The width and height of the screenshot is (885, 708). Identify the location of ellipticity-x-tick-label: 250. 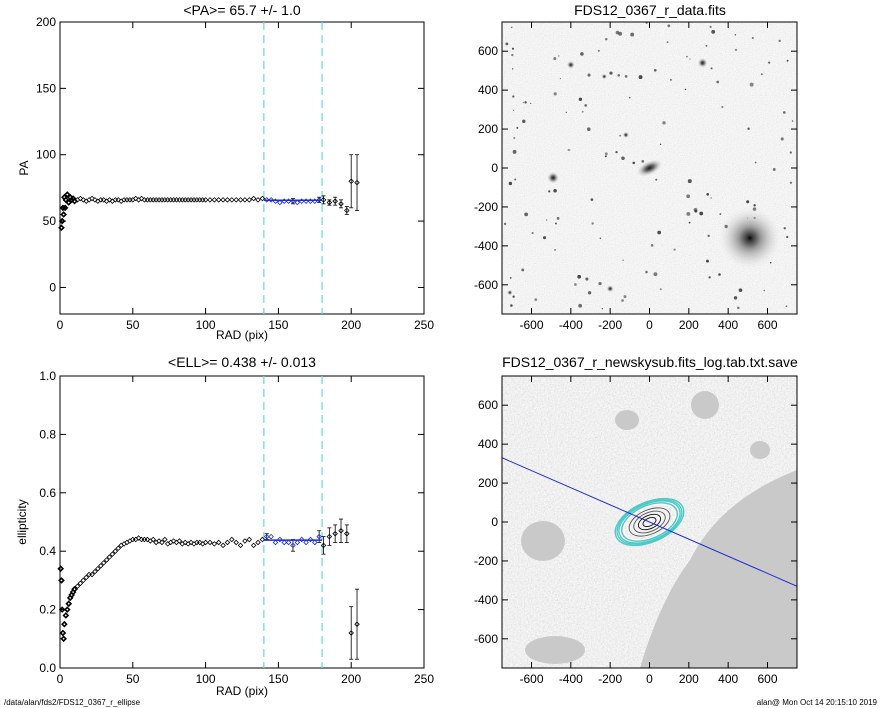
(424, 679).